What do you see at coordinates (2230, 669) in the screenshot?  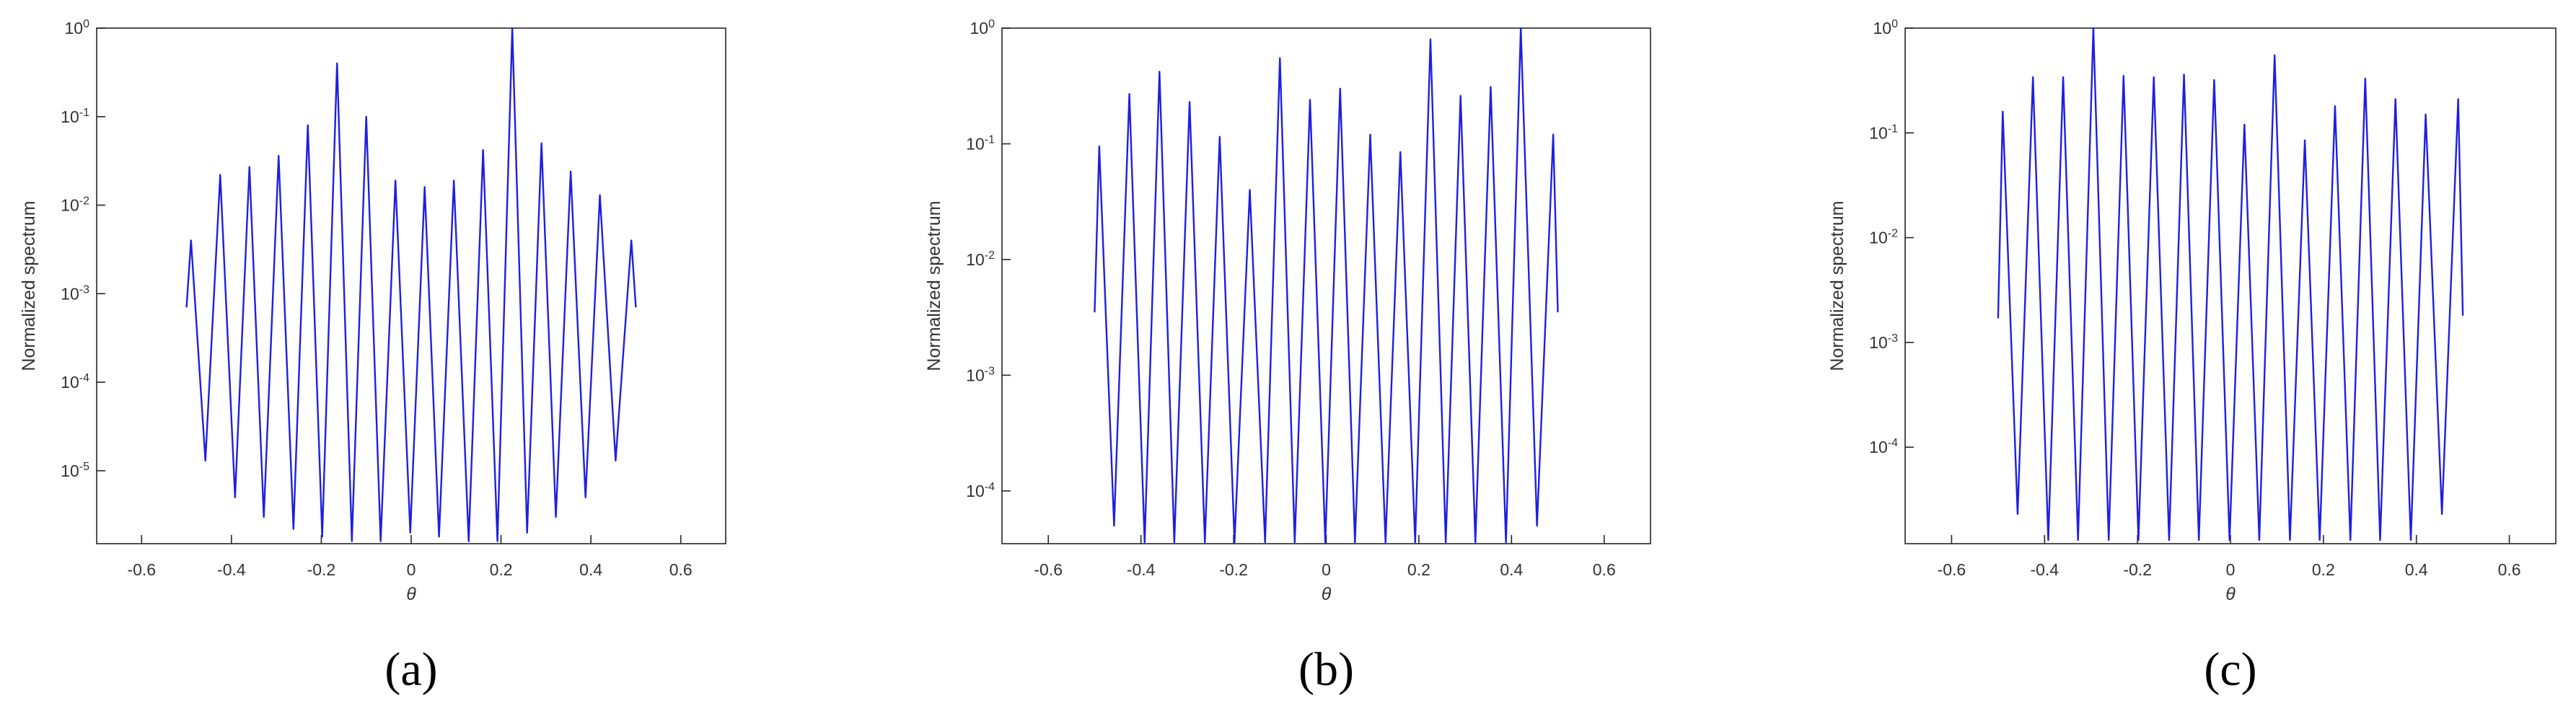 I see `caption: (c)` at bounding box center [2230, 669].